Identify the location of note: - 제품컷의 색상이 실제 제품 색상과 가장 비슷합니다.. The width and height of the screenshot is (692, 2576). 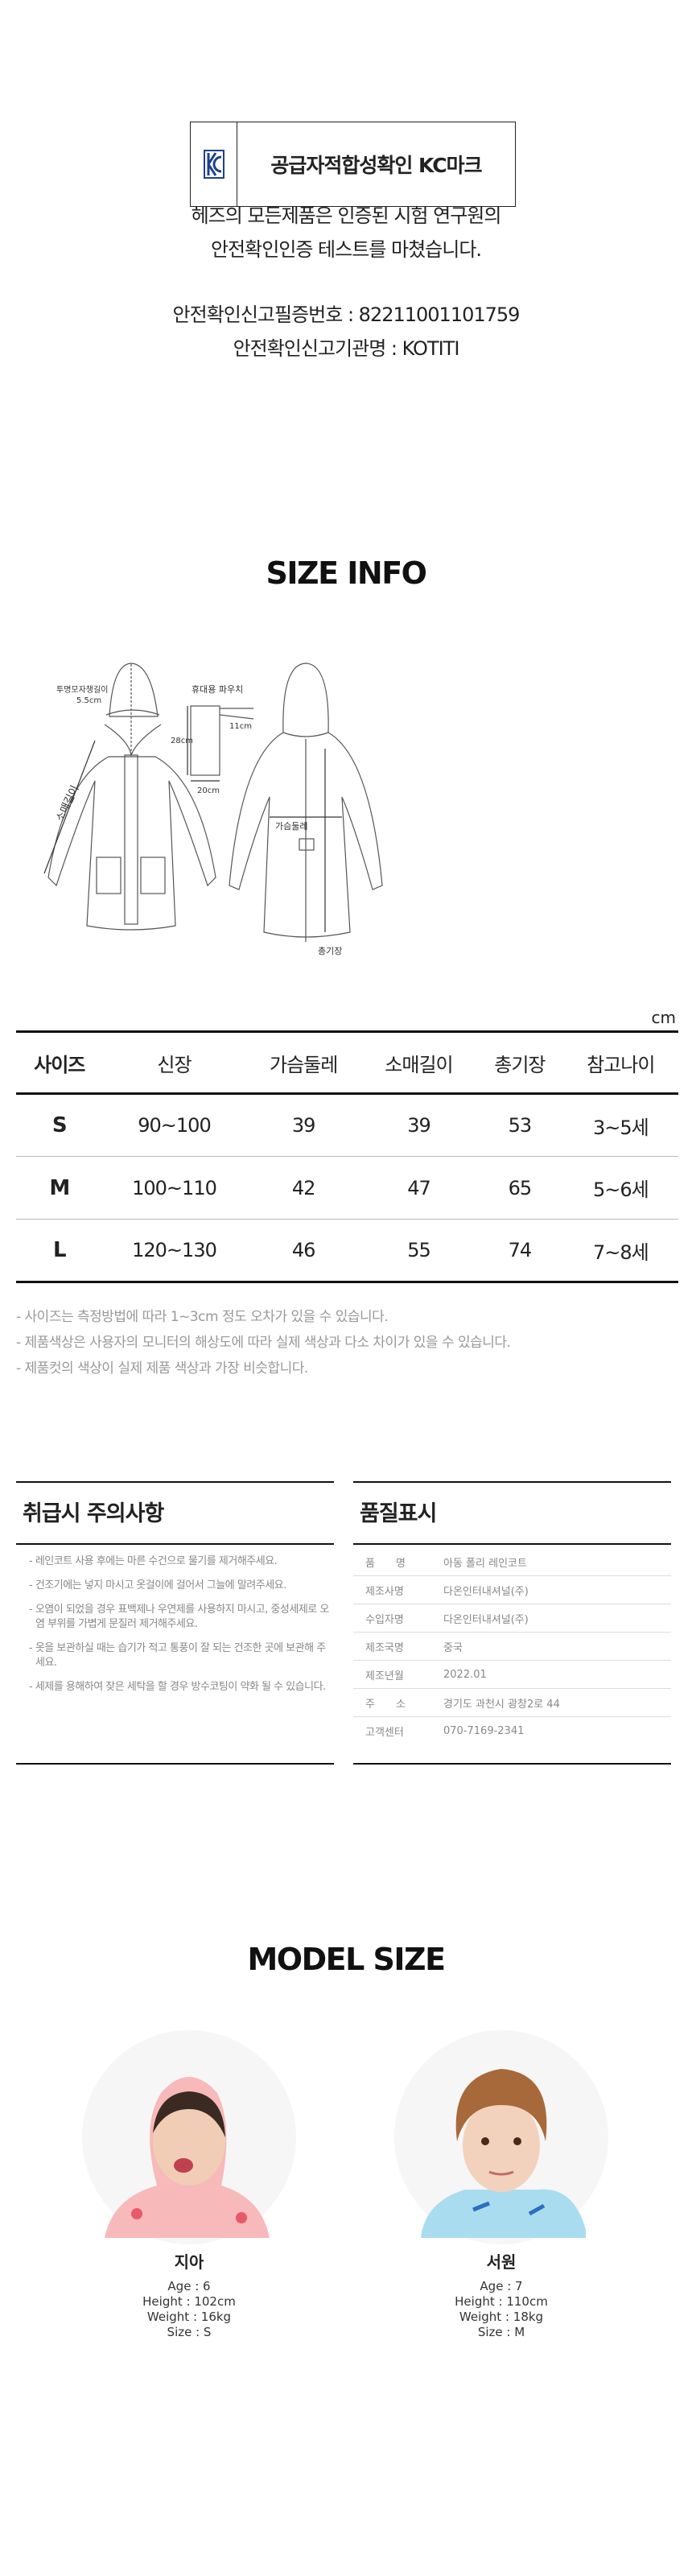
(162, 1368).